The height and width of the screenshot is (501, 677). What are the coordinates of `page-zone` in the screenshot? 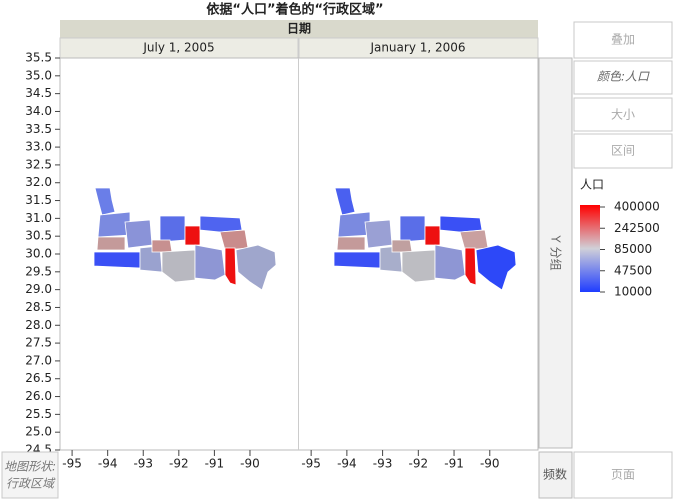 It's located at (623, 475).